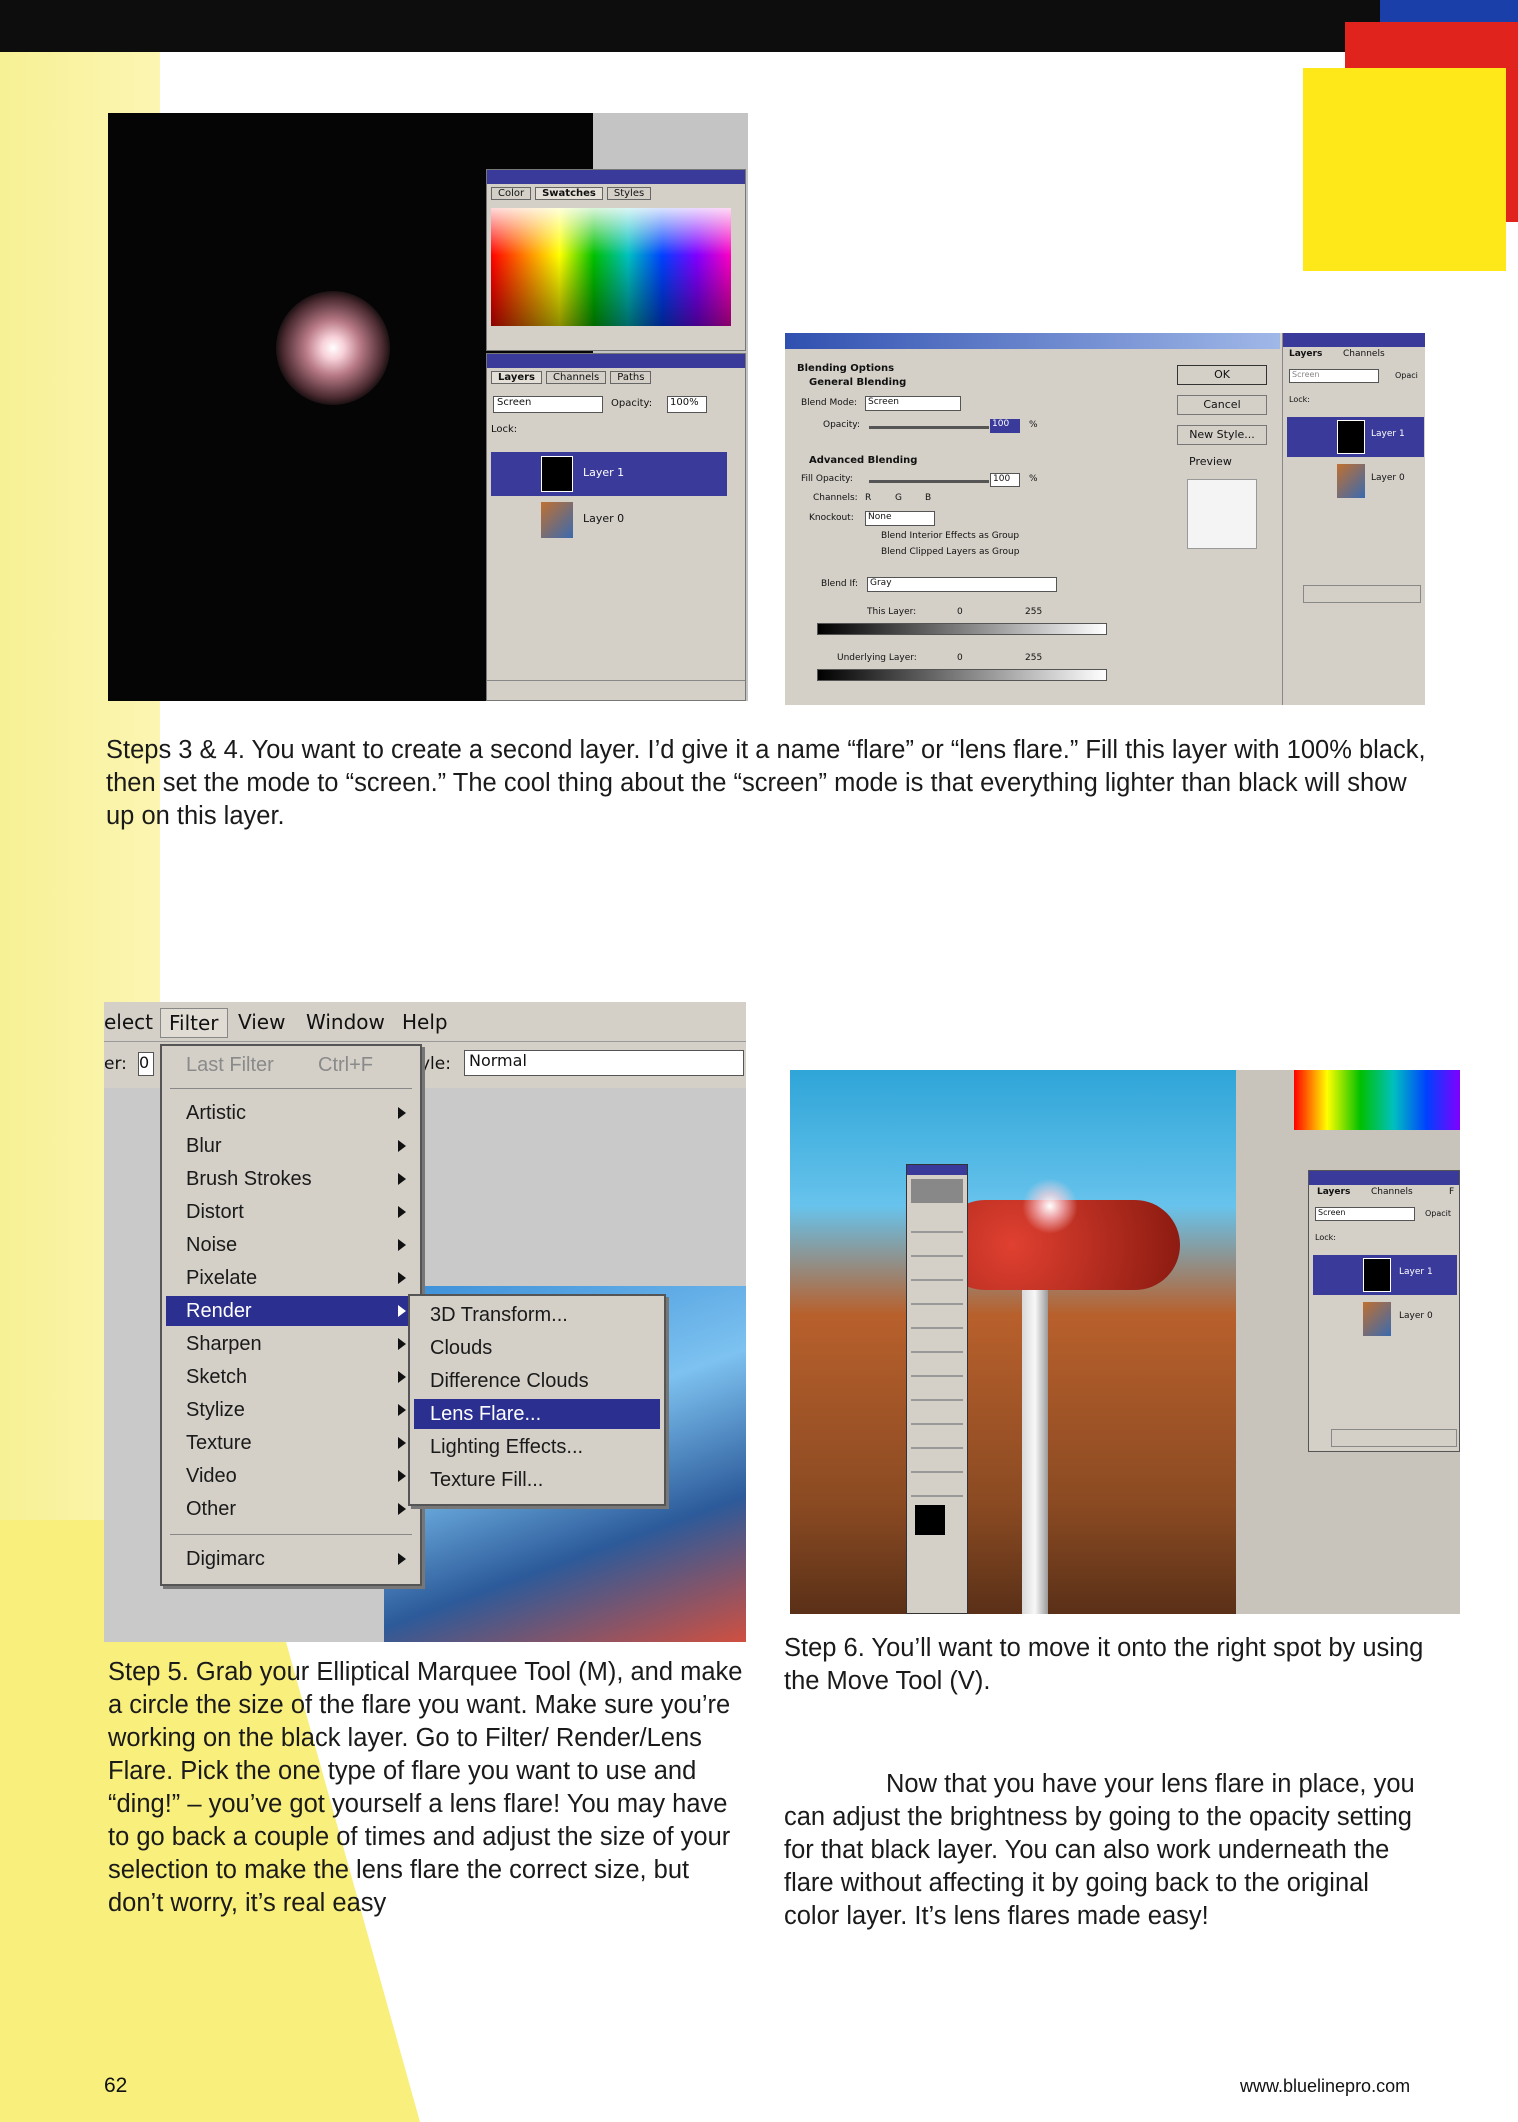 The image size is (1518, 2122). What do you see at coordinates (929, 481) in the screenshot?
I see `fill-opacity-slider` at bounding box center [929, 481].